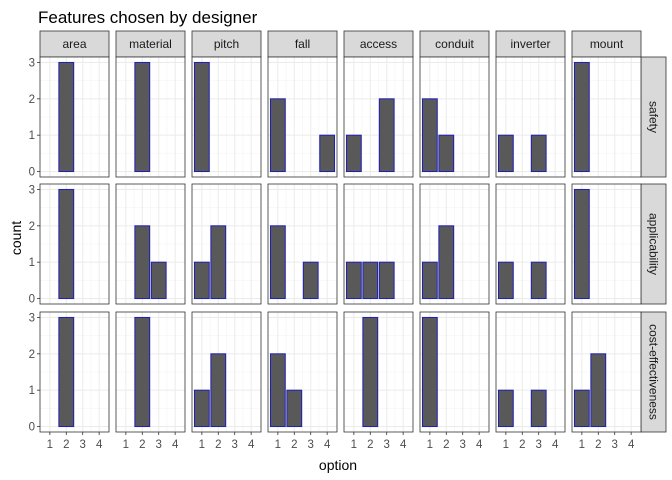  I want to click on row-strip-label: applicability, so click(654, 244).